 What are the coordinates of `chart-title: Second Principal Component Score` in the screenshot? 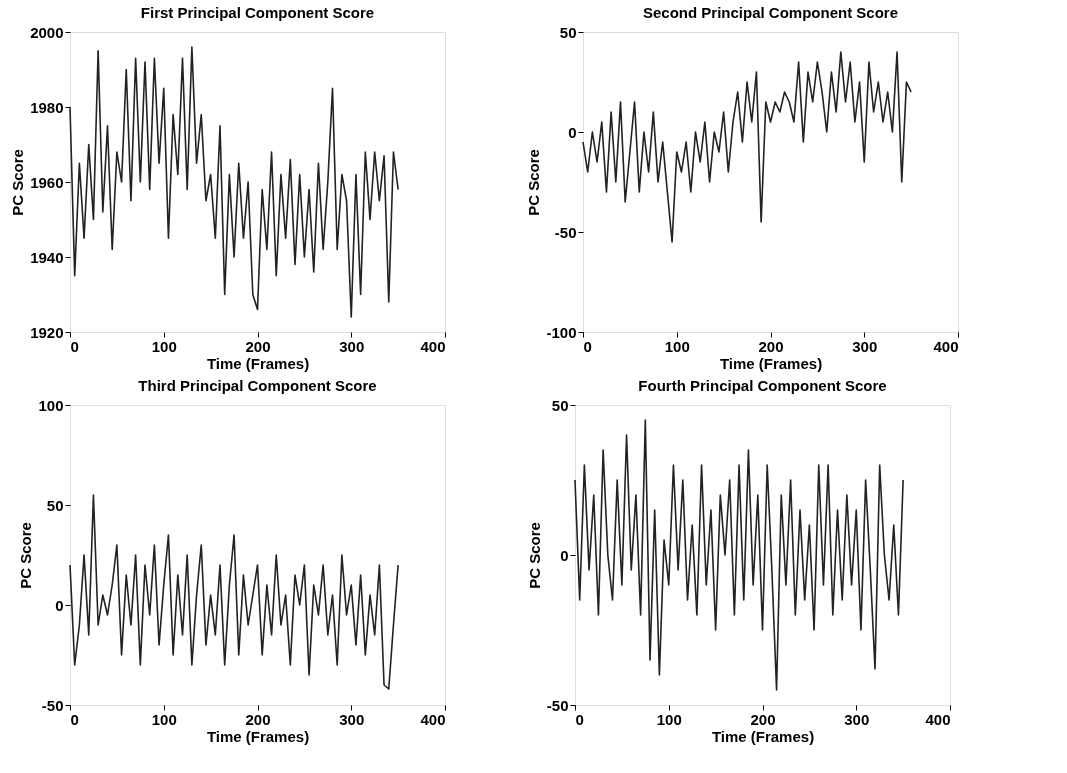 It's located at (770, 12).